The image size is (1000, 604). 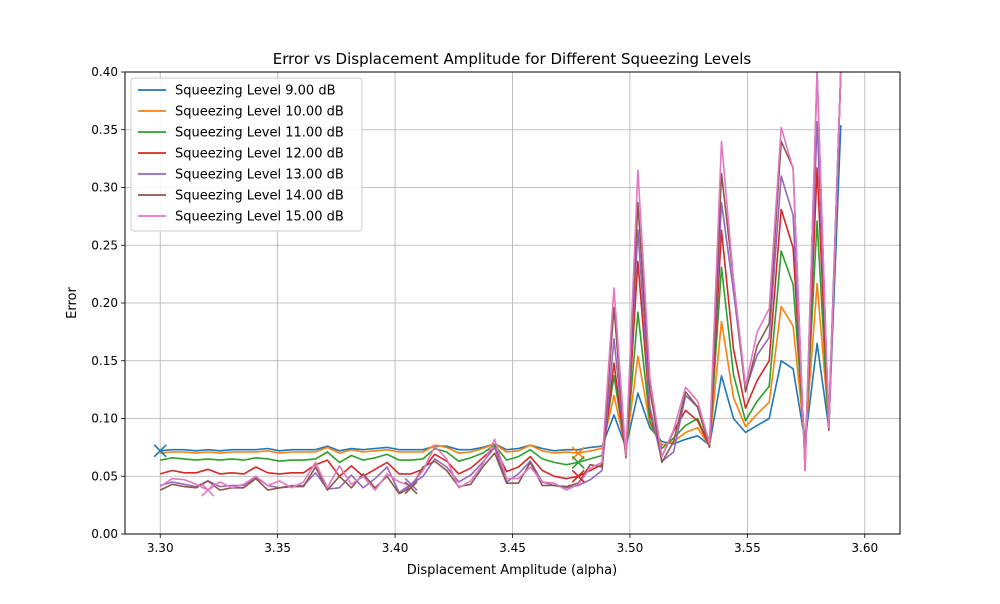 I want to click on y-tick-label: 0.20, so click(x=104, y=303).